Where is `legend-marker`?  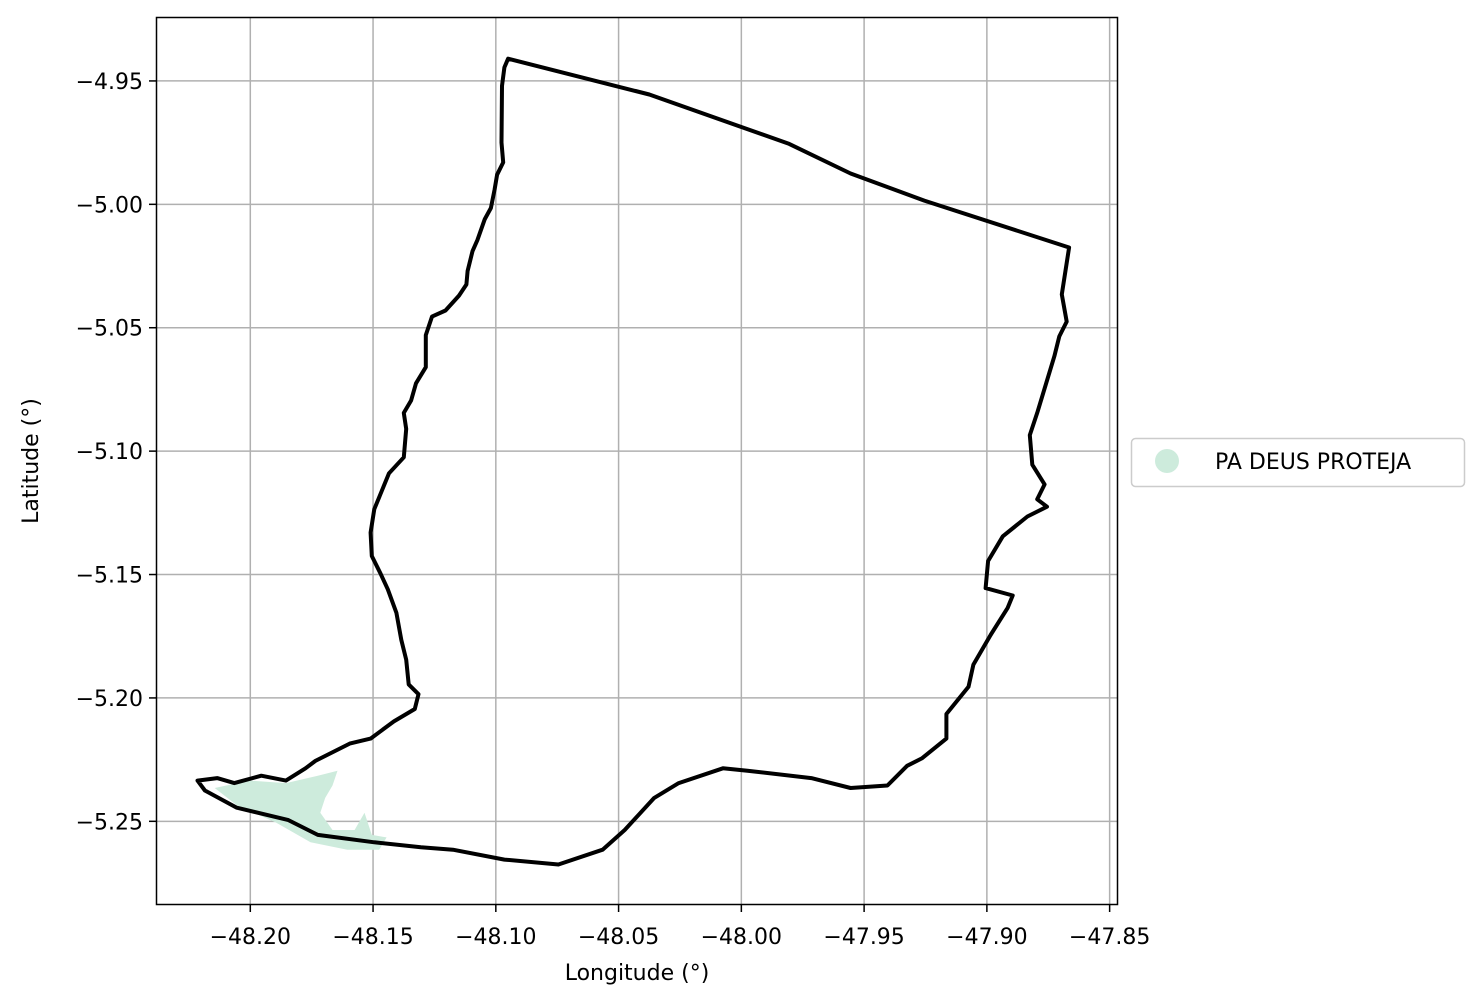
legend-marker is located at coordinates (1167, 461).